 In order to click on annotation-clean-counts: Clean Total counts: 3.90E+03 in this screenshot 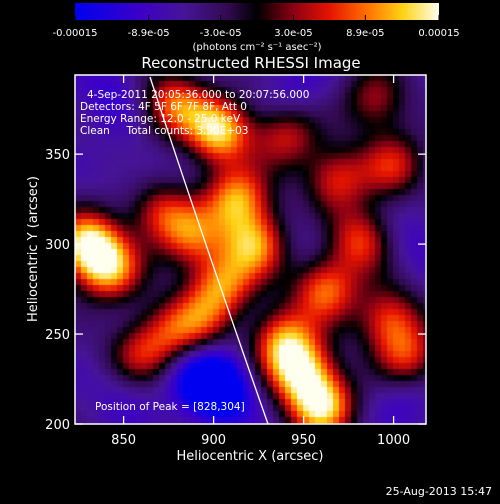, I will do `click(164, 131)`.